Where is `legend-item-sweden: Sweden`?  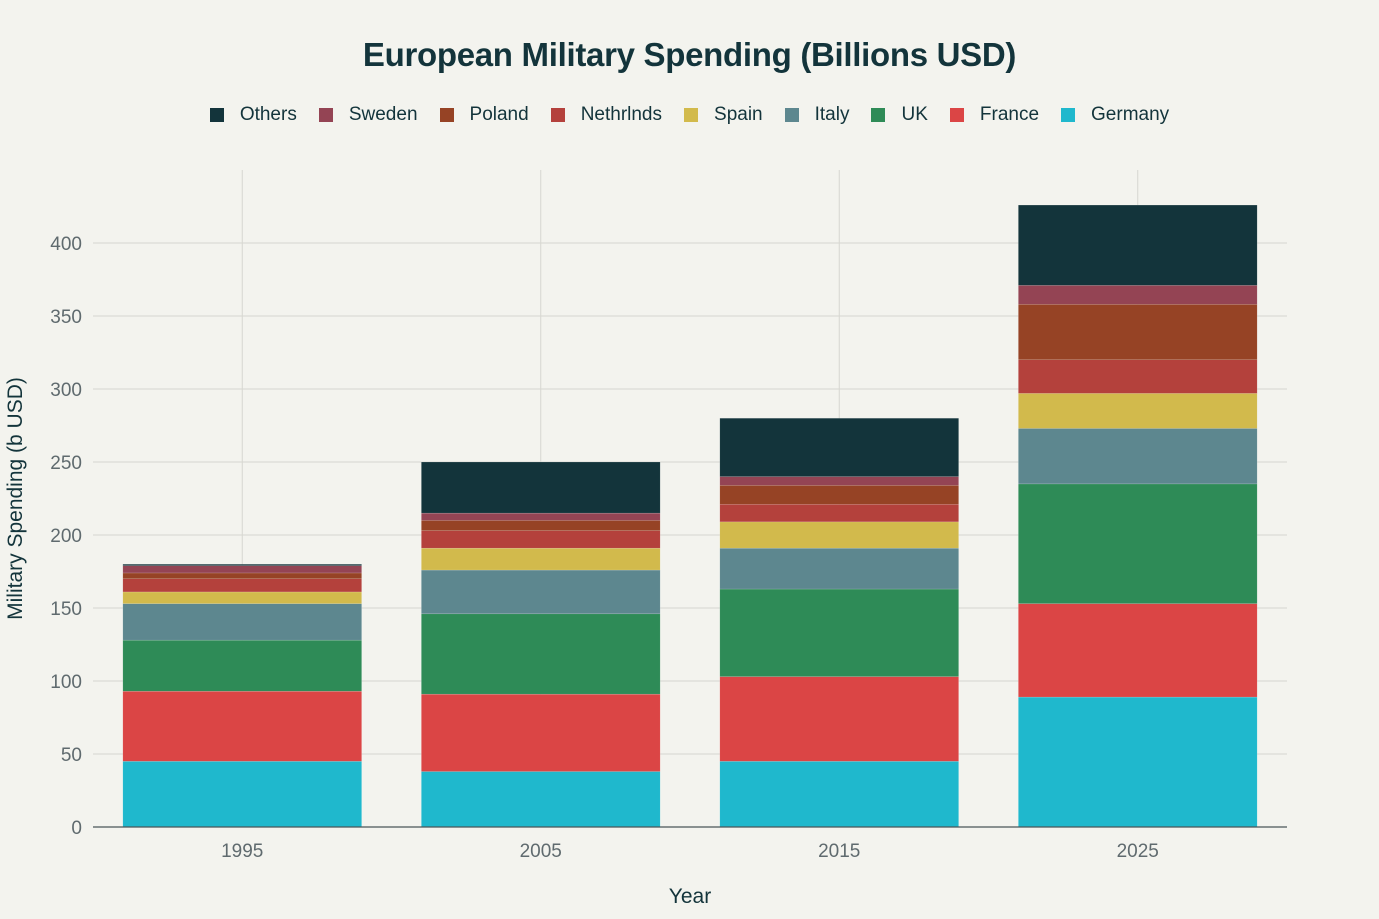 legend-item-sweden: Sweden is located at coordinates (368, 115).